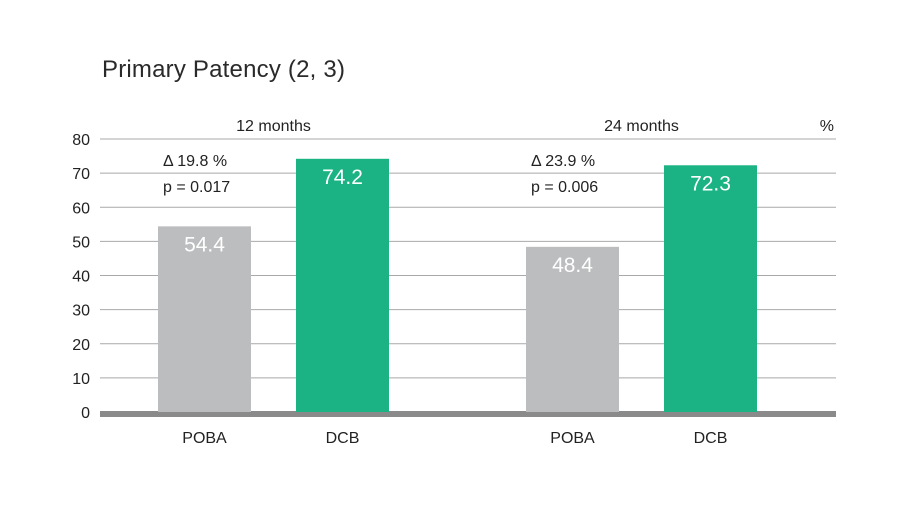  What do you see at coordinates (81, 277) in the screenshot?
I see `y-tick-label: 40` at bounding box center [81, 277].